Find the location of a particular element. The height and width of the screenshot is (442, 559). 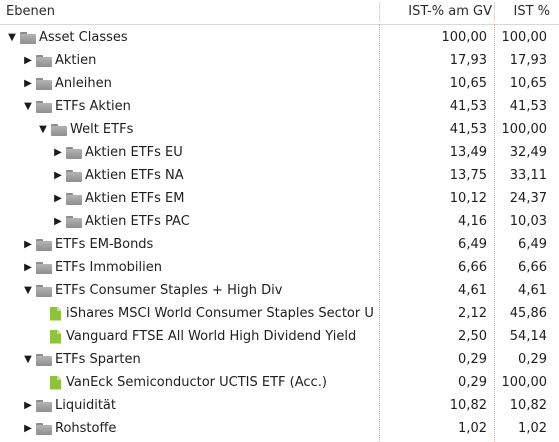

tree-row: ▼ ETFs Aktien 41,53 41,53 is located at coordinates (279, 106).